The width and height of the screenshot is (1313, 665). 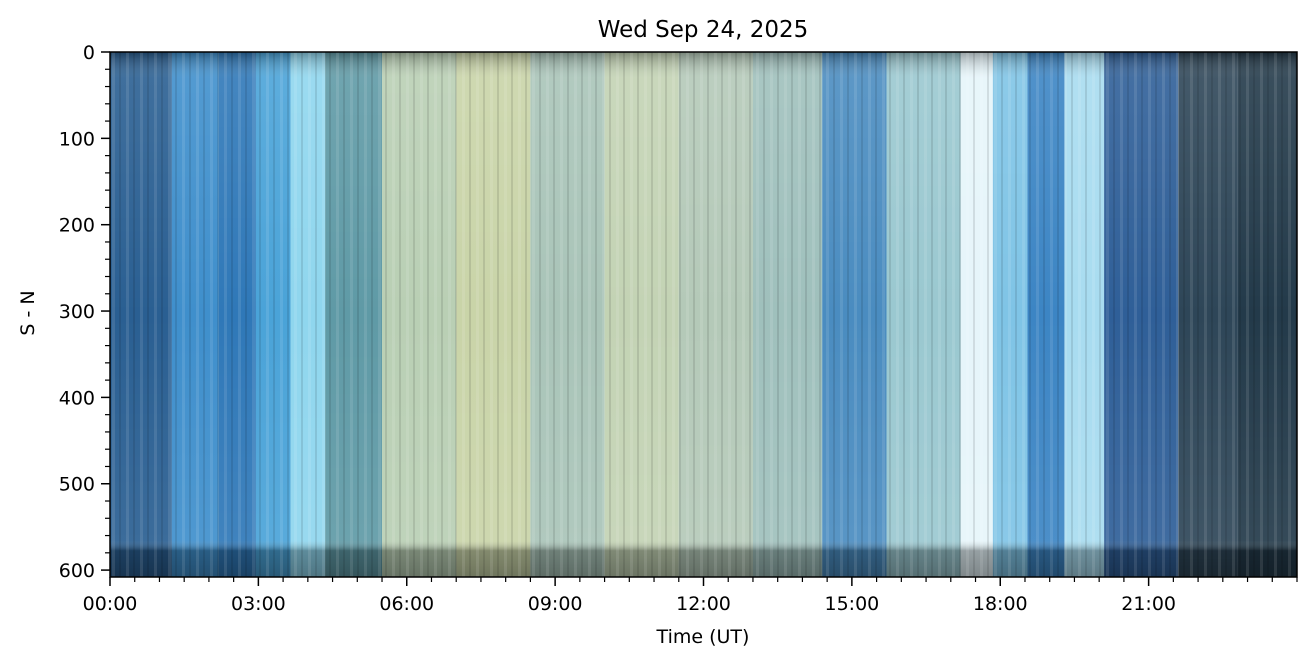 I want to click on x-tick-label: 12:00, so click(x=703, y=604).